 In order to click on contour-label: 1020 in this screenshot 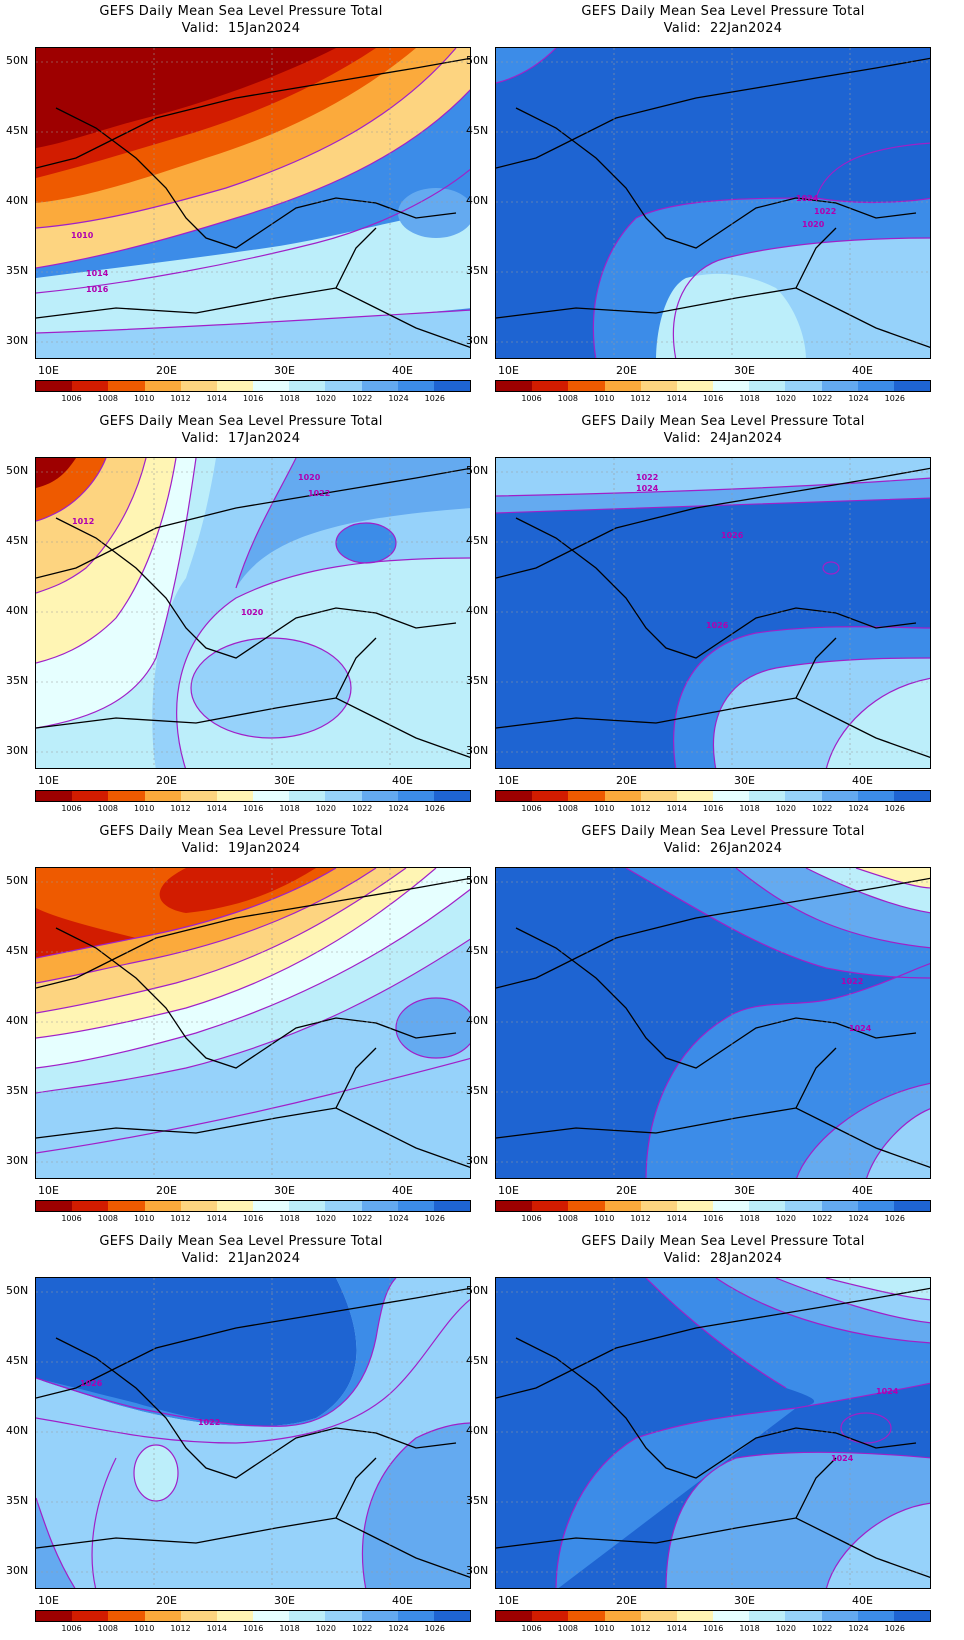, I will do `click(252, 612)`.